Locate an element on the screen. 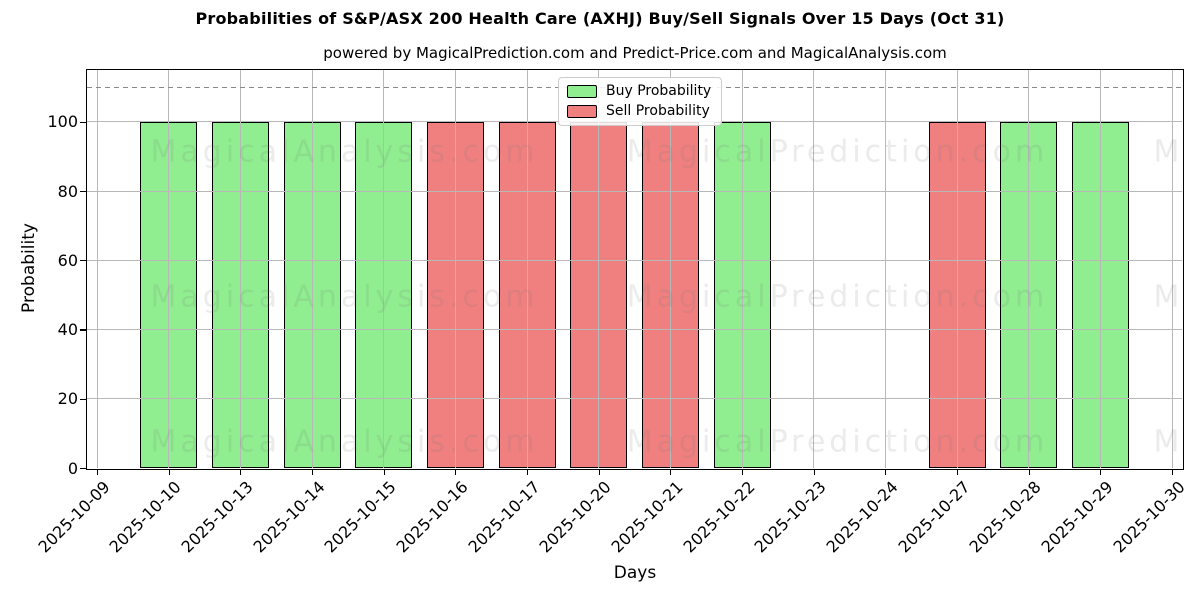 Image resolution: width=1200 pixels, height=600 pixels. sell-swatch-icon is located at coordinates (582, 111).